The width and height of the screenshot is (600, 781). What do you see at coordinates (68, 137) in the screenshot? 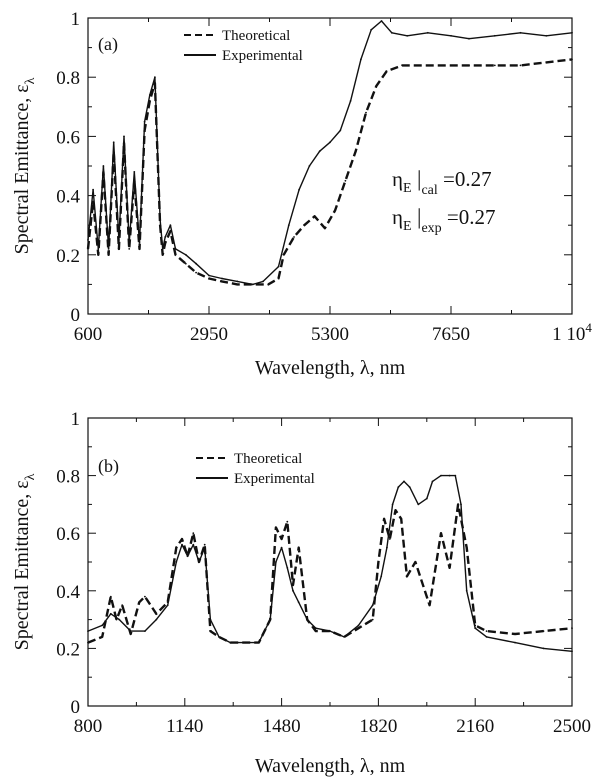
I see `y-tick-label: 0.6` at bounding box center [68, 137].